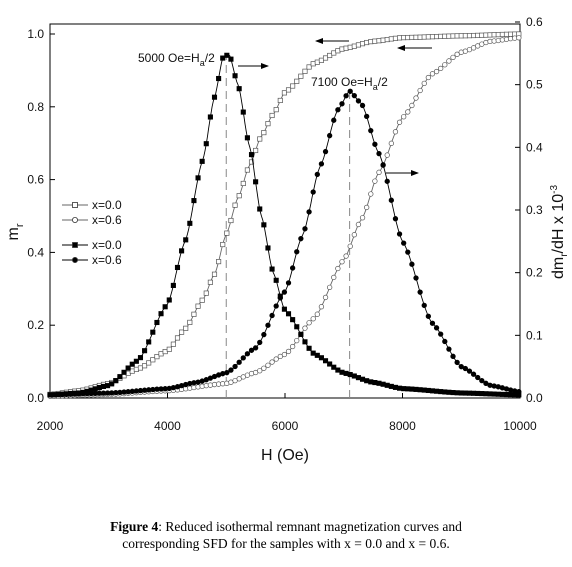 The image size is (572, 567). Describe the element at coordinates (285, 455) in the screenshot. I see `x-axis-label: H (Oe)` at that location.